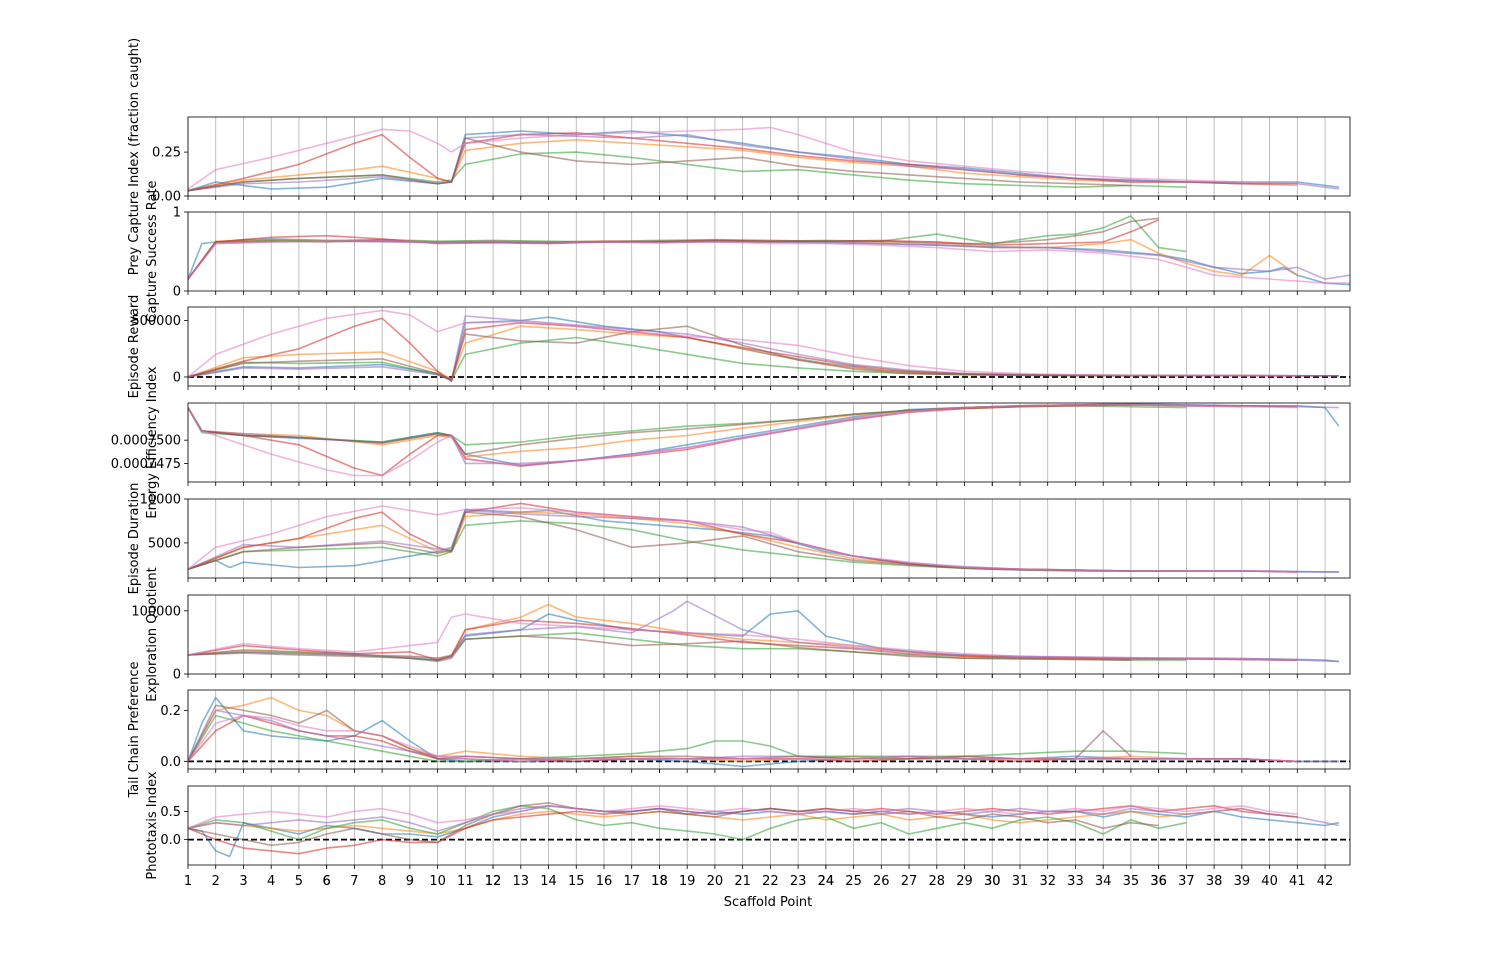  Describe the element at coordinates (909, 881) in the screenshot. I see `x-tick-label: 27` at that location.